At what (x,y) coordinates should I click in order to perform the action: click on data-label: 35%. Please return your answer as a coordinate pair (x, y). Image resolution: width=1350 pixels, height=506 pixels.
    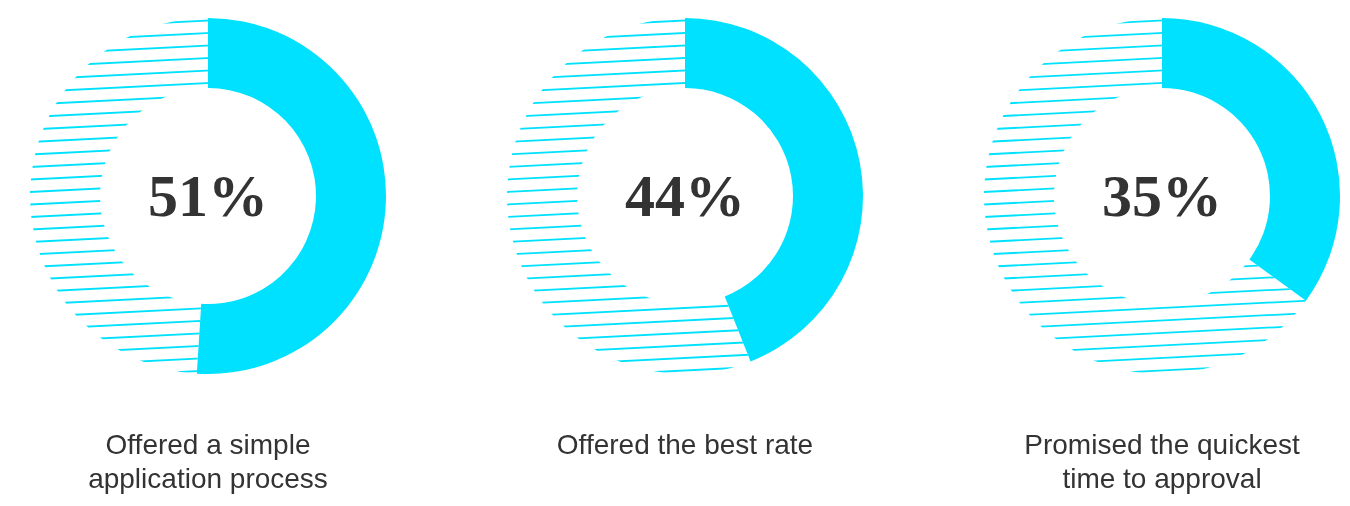
    Looking at the image, I should click on (1162, 196).